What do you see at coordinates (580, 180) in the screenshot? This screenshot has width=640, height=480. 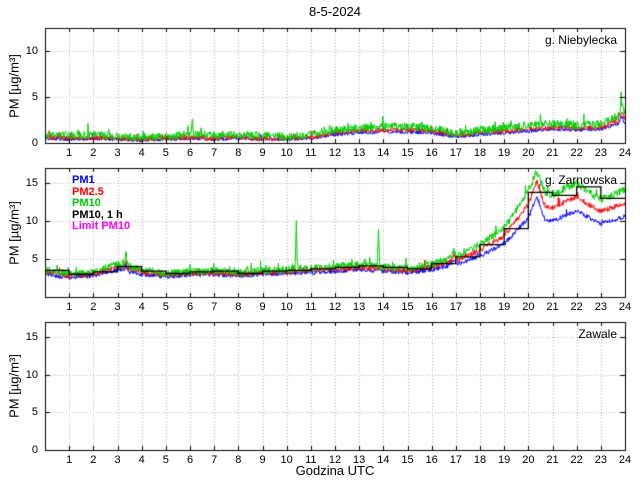 I see `station-label: g. Zarnowska` at bounding box center [580, 180].